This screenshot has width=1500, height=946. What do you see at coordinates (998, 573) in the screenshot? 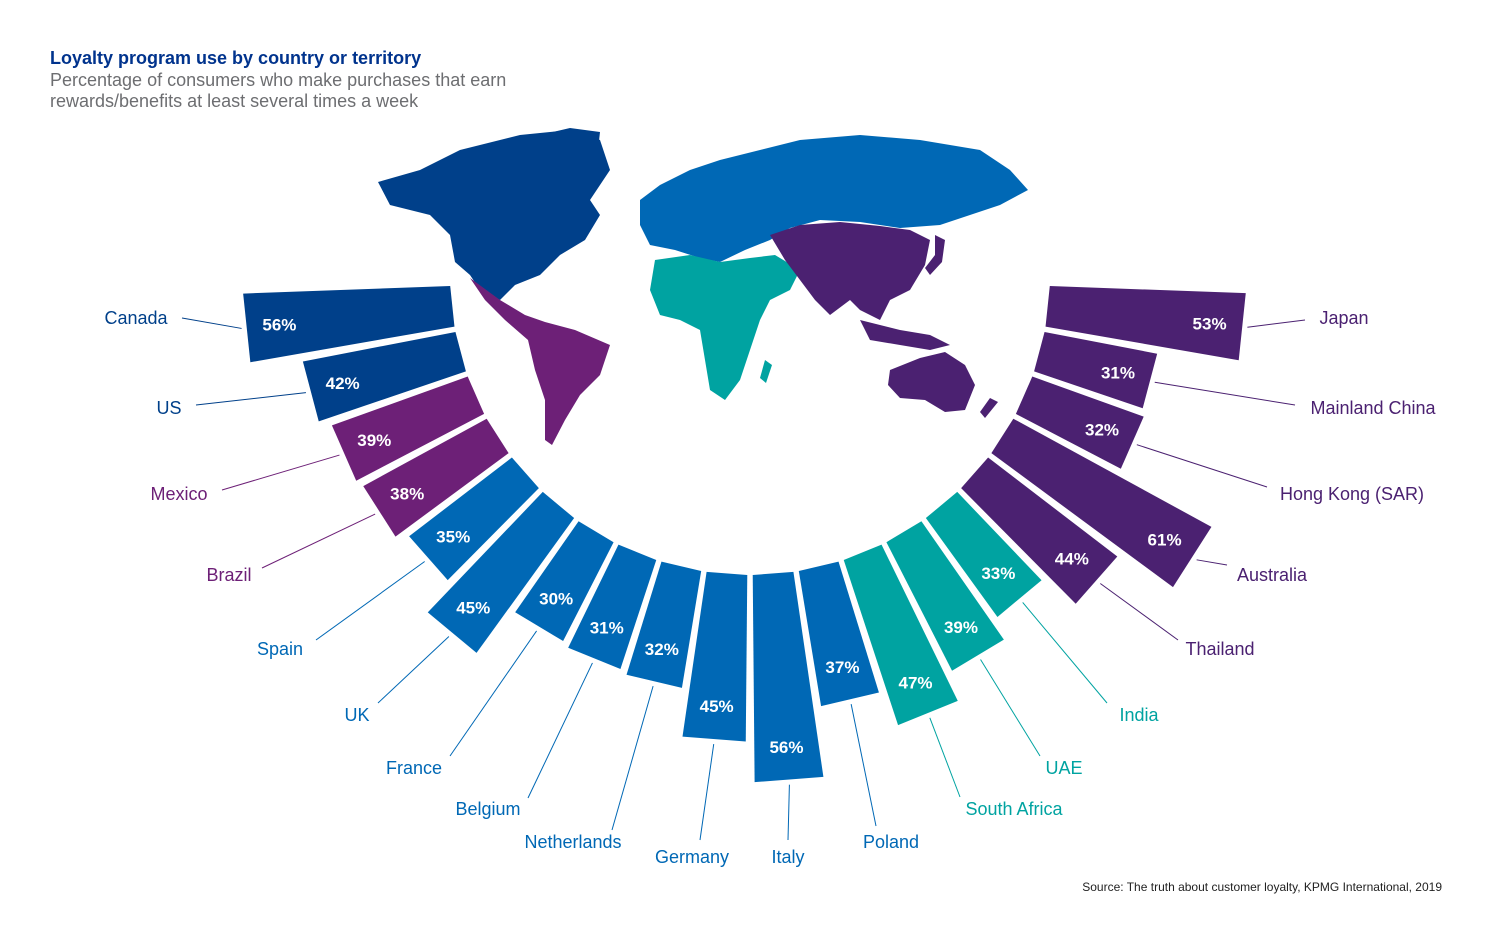
I see `value-label: 33%` at bounding box center [998, 573].